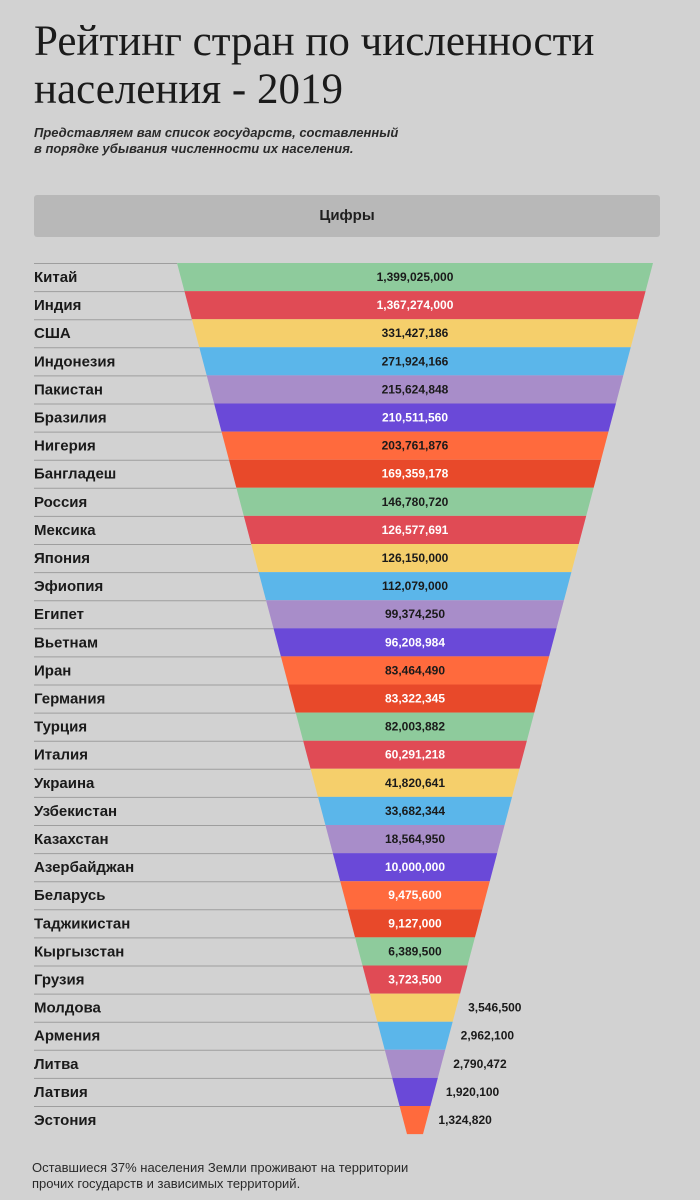 This screenshot has height=1200, width=700. I want to click on value-label: 331,427,186, so click(415, 333).